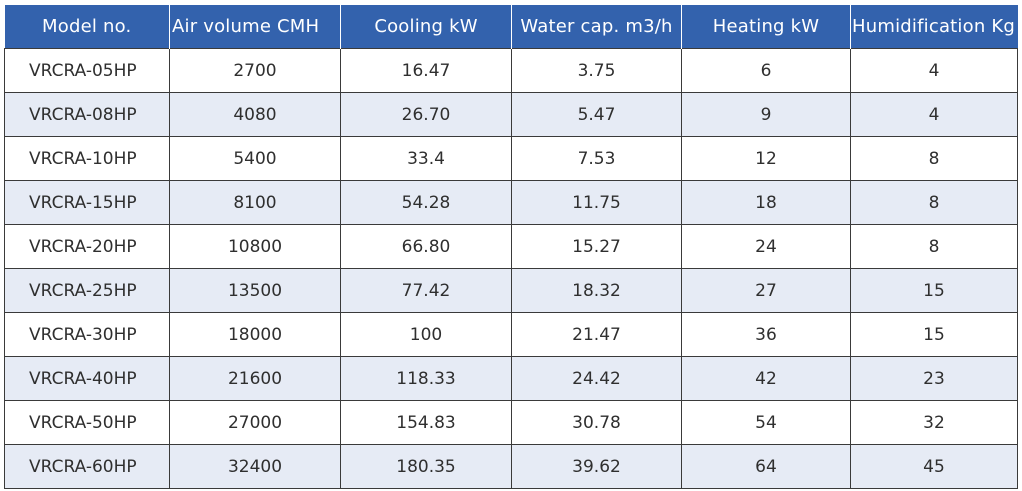  Describe the element at coordinates (766, 158) in the screenshot. I see `cell-heating: 12` at that location.